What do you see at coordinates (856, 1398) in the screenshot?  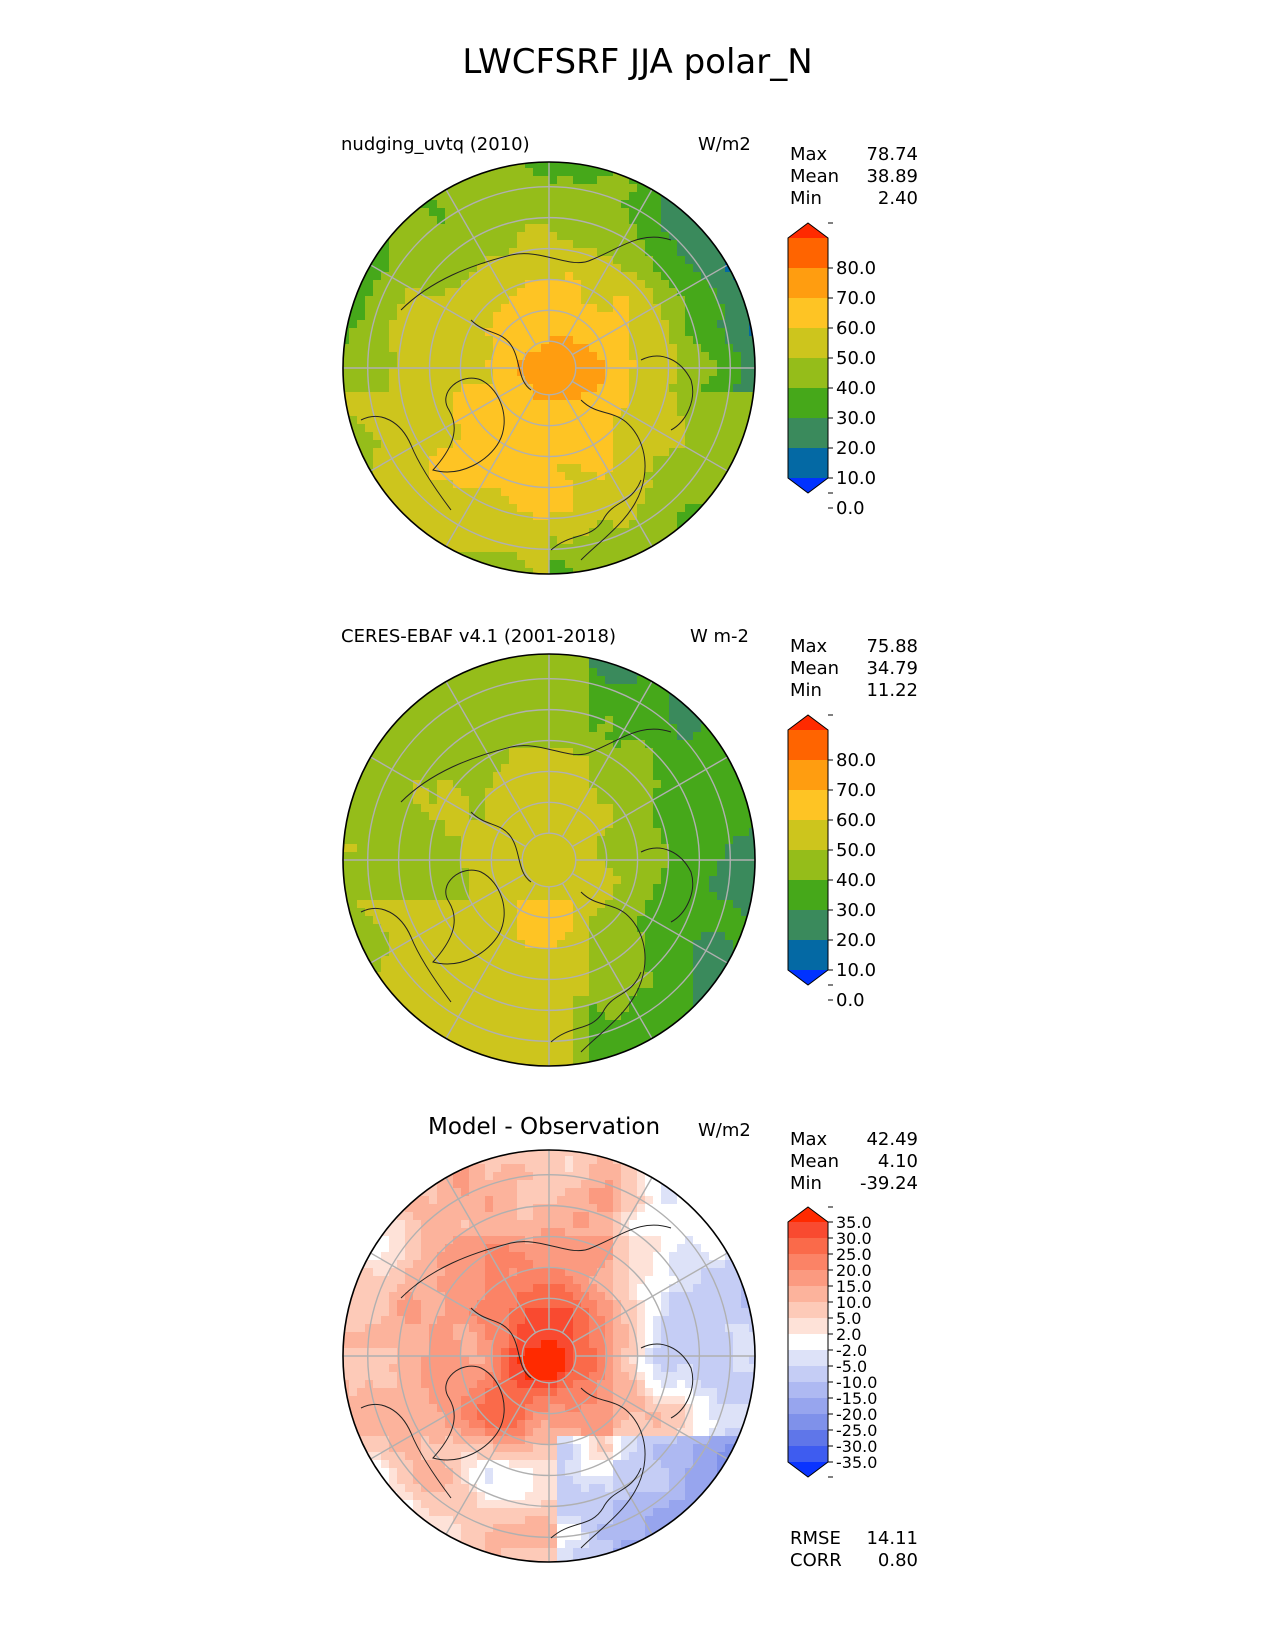 I see `colorbar-tick-label: -15.0` at bounding box center [856, 1398].